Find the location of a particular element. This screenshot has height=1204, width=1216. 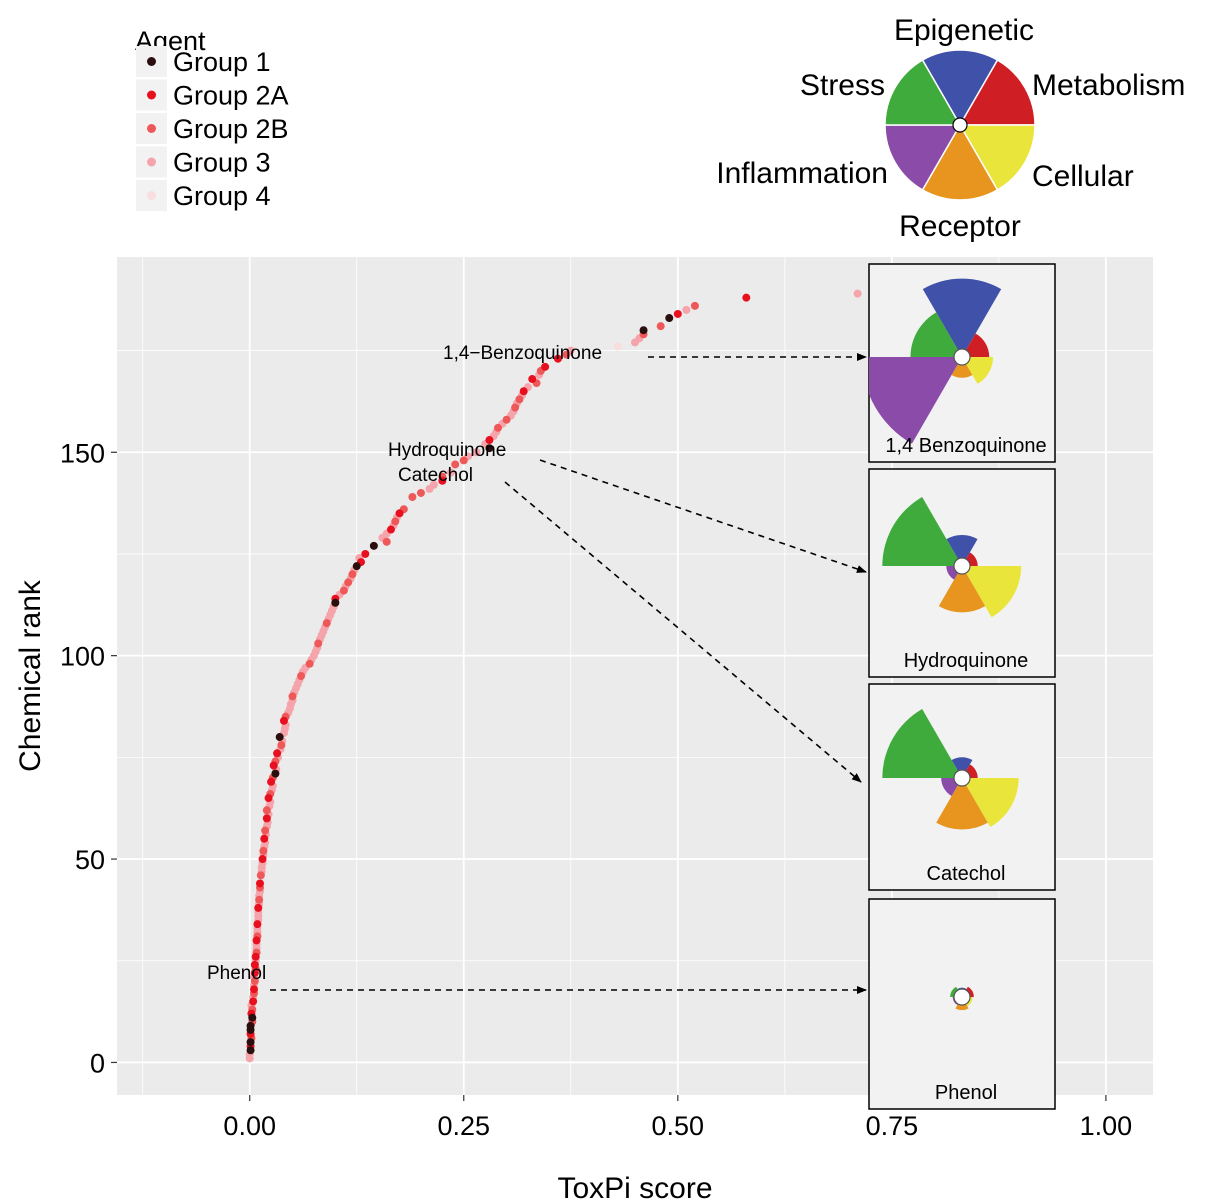

key-slice-label: Cellular is located at coordinates (1083, 176).